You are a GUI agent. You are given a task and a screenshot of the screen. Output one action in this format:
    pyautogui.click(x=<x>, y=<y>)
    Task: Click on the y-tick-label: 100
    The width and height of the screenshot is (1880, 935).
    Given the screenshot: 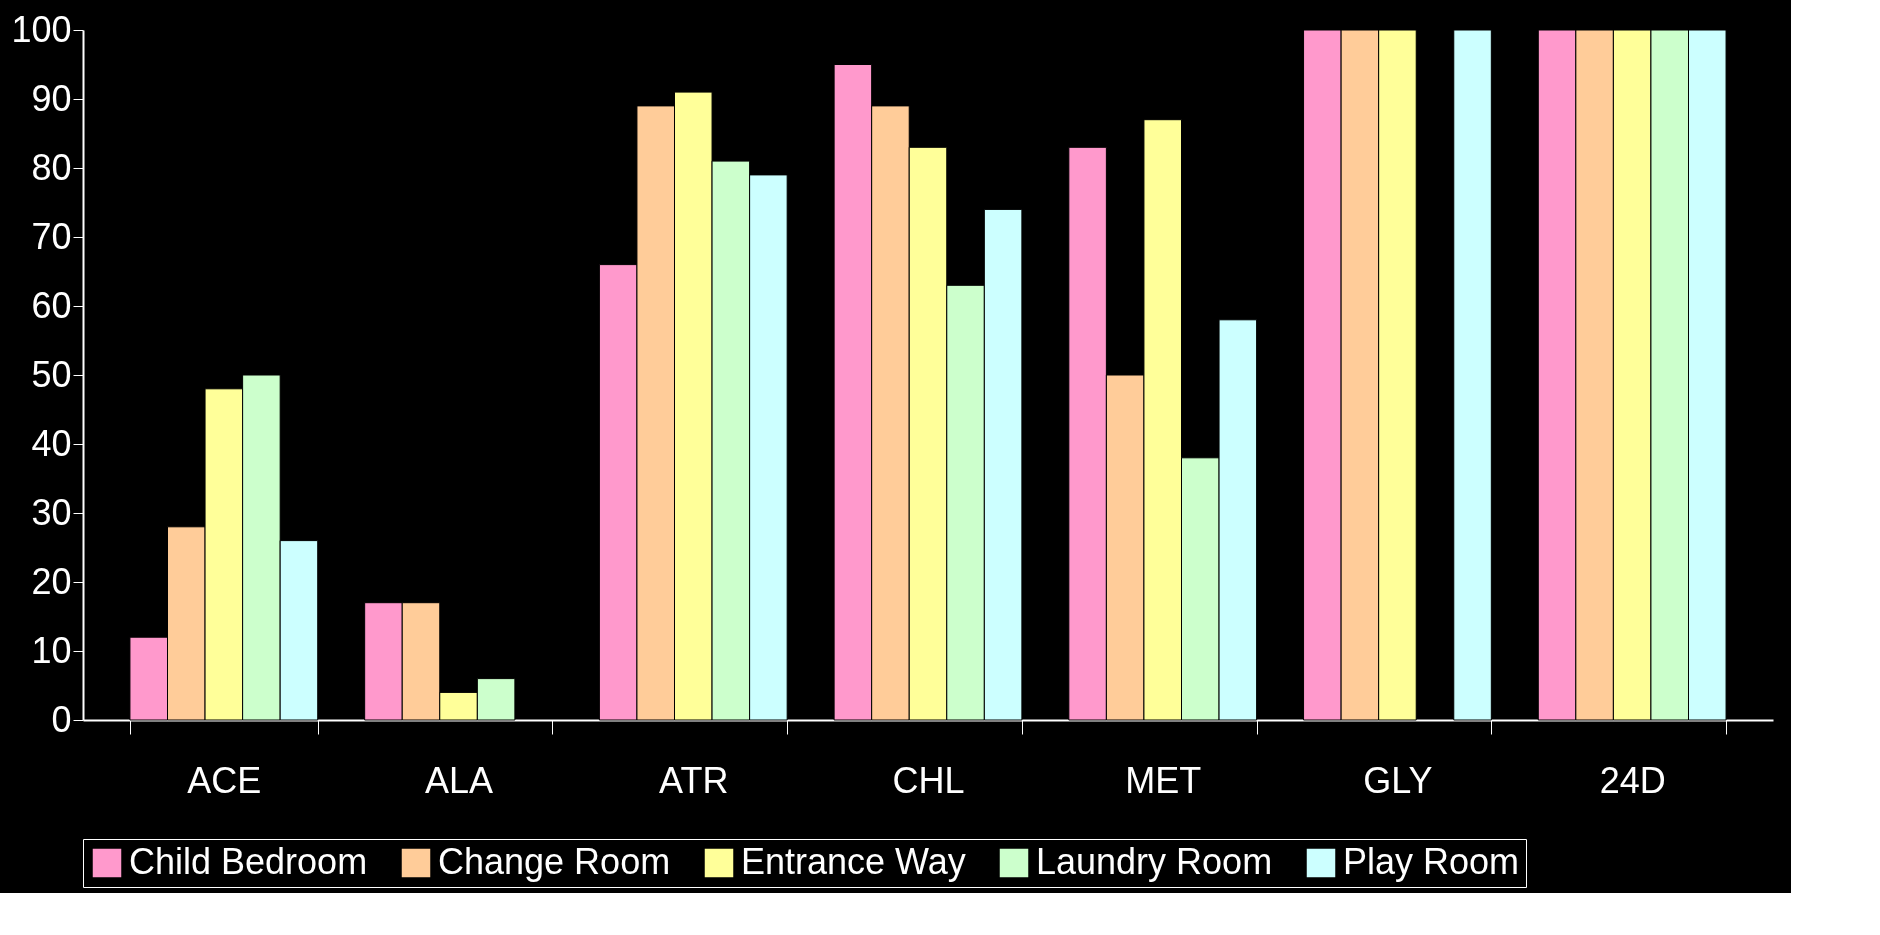 What is the action you would take?
    pyautogui.click(x=41, y=29)
    